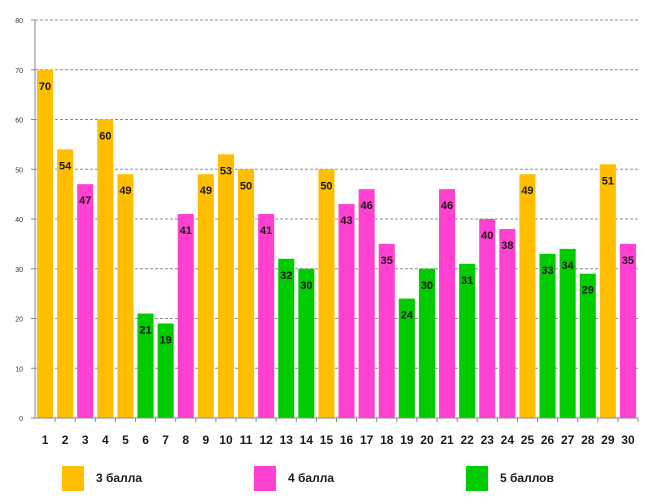 This screenshot has height=498, width=650. I want to click on data-label-22: 31, so click(467, 281).